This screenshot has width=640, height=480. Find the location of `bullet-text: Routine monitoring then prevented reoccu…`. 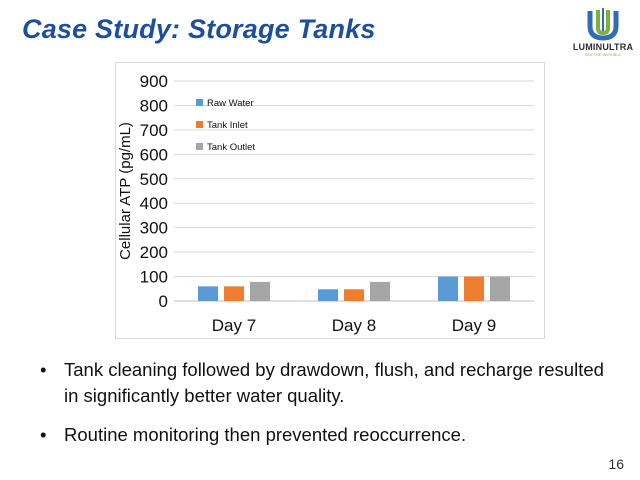

bullet-text: Routine monitoring then prevented reoccu… is located at coordinates (265, 434).